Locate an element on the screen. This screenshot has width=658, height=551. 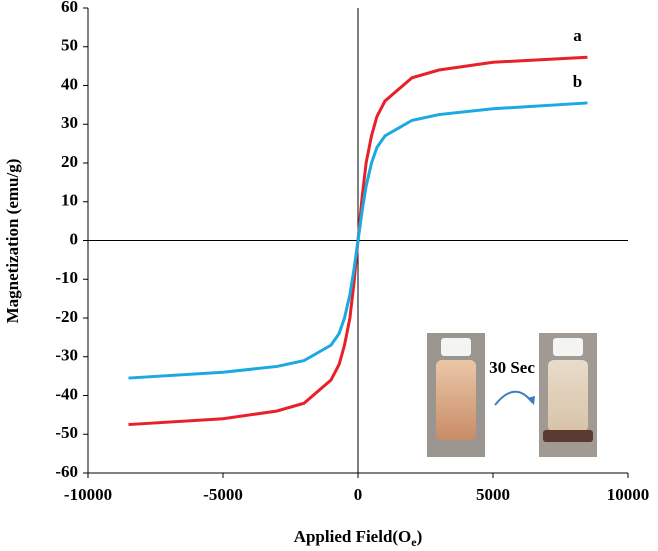
magnet is located at coordinates (568, 436).